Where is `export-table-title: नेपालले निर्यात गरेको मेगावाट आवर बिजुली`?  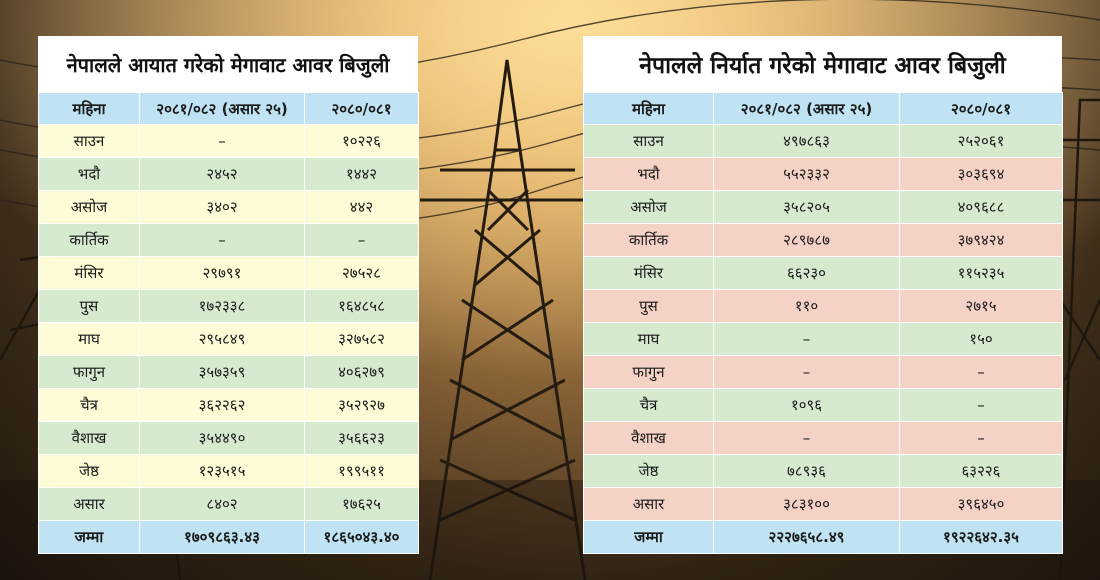
export-table-title: नेपालले निर्यात गरेको मेगावाट आवर बिजुली is located at coordinates (822, 64).